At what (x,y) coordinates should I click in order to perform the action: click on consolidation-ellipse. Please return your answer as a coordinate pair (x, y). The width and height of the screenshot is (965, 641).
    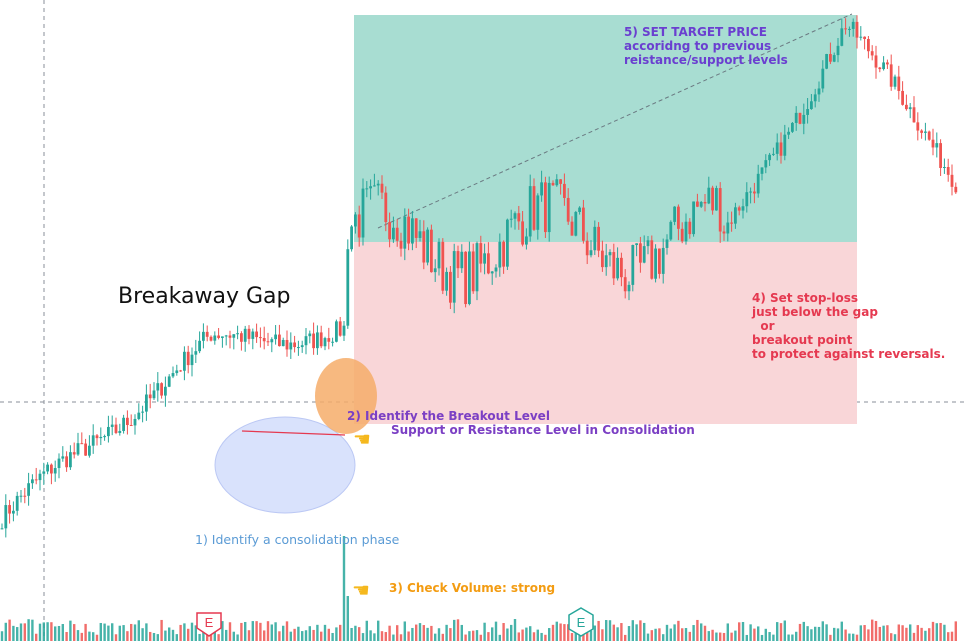
    Looking at the image, I should click on (285, 465).